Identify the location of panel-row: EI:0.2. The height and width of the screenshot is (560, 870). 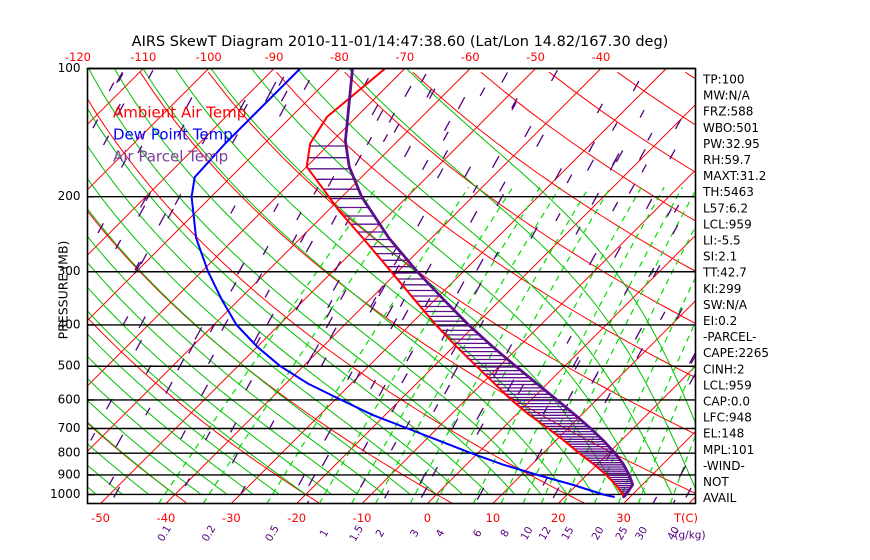
(720, 321).